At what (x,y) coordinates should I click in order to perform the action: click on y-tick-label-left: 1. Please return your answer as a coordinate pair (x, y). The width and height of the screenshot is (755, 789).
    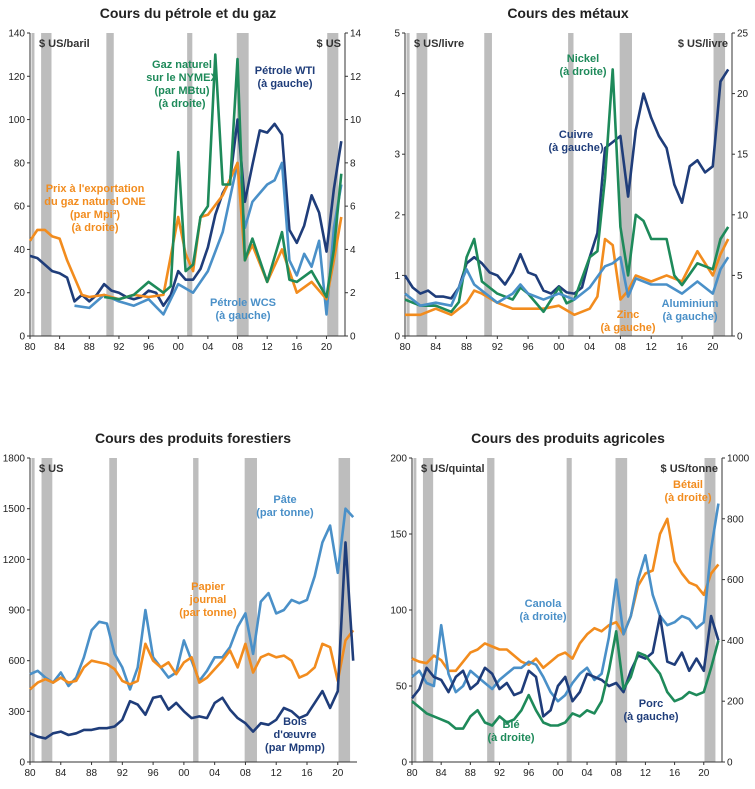
    Looking at the image, I should click on (397, 276).